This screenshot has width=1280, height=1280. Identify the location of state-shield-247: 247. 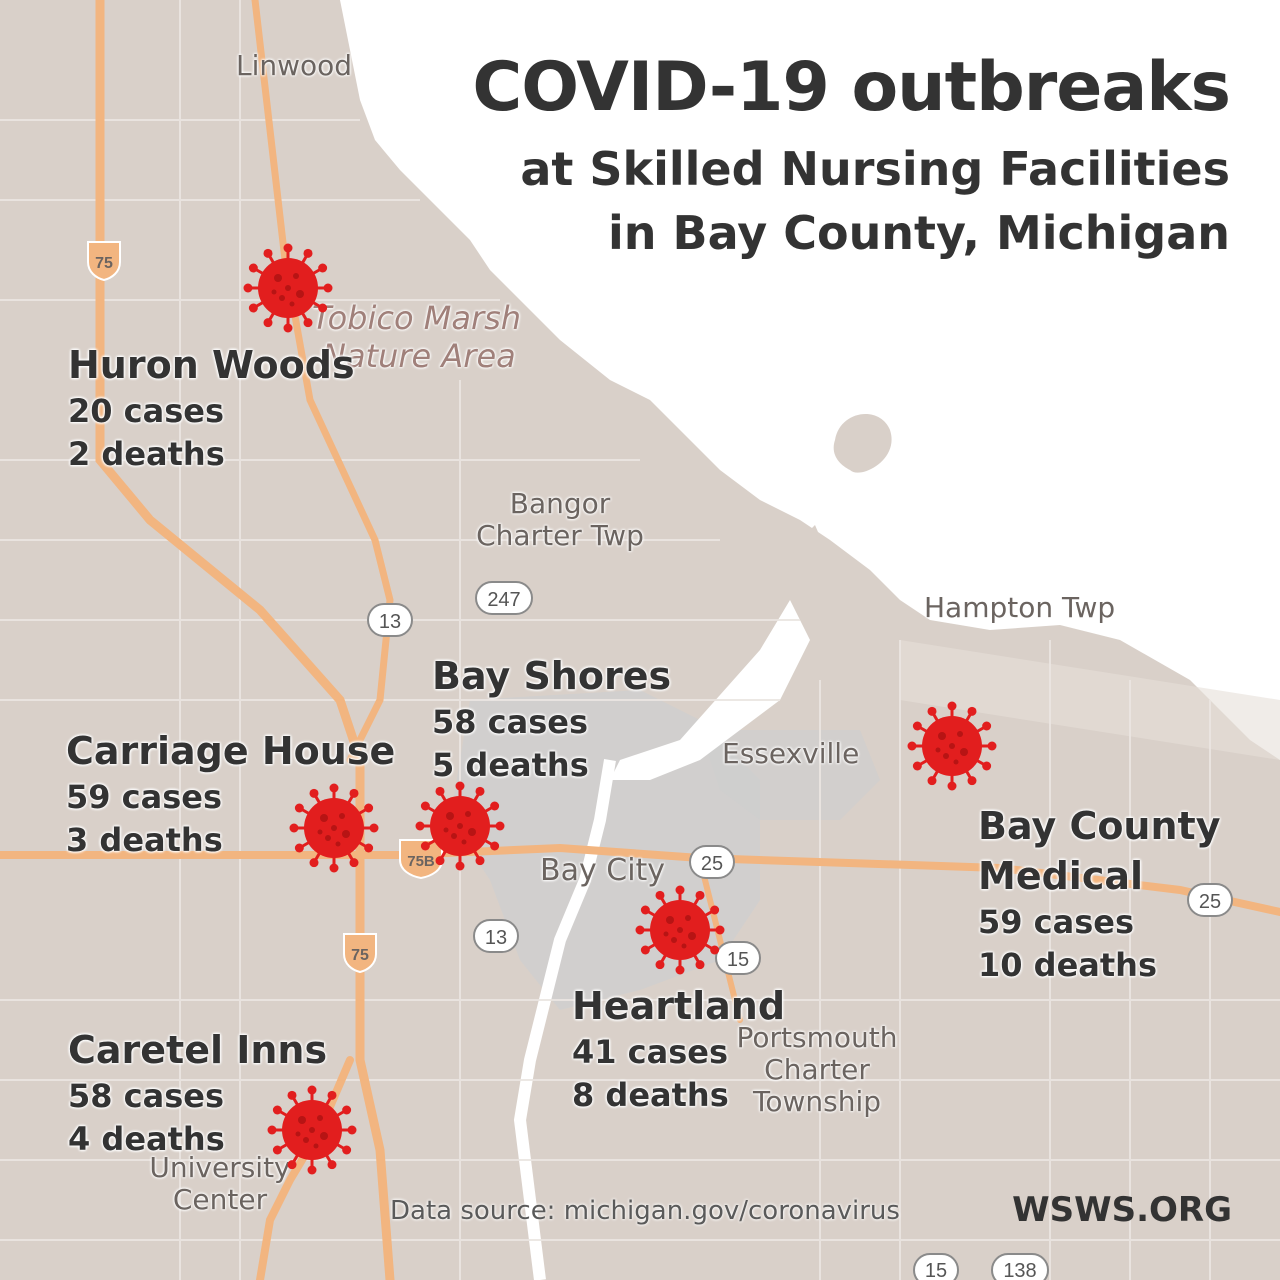
(504, 598).